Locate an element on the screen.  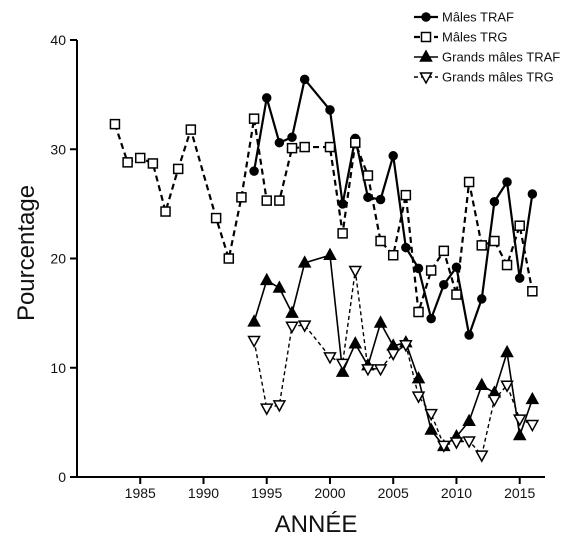
y-tick-label: 20 is located at coordinates (58, 259).